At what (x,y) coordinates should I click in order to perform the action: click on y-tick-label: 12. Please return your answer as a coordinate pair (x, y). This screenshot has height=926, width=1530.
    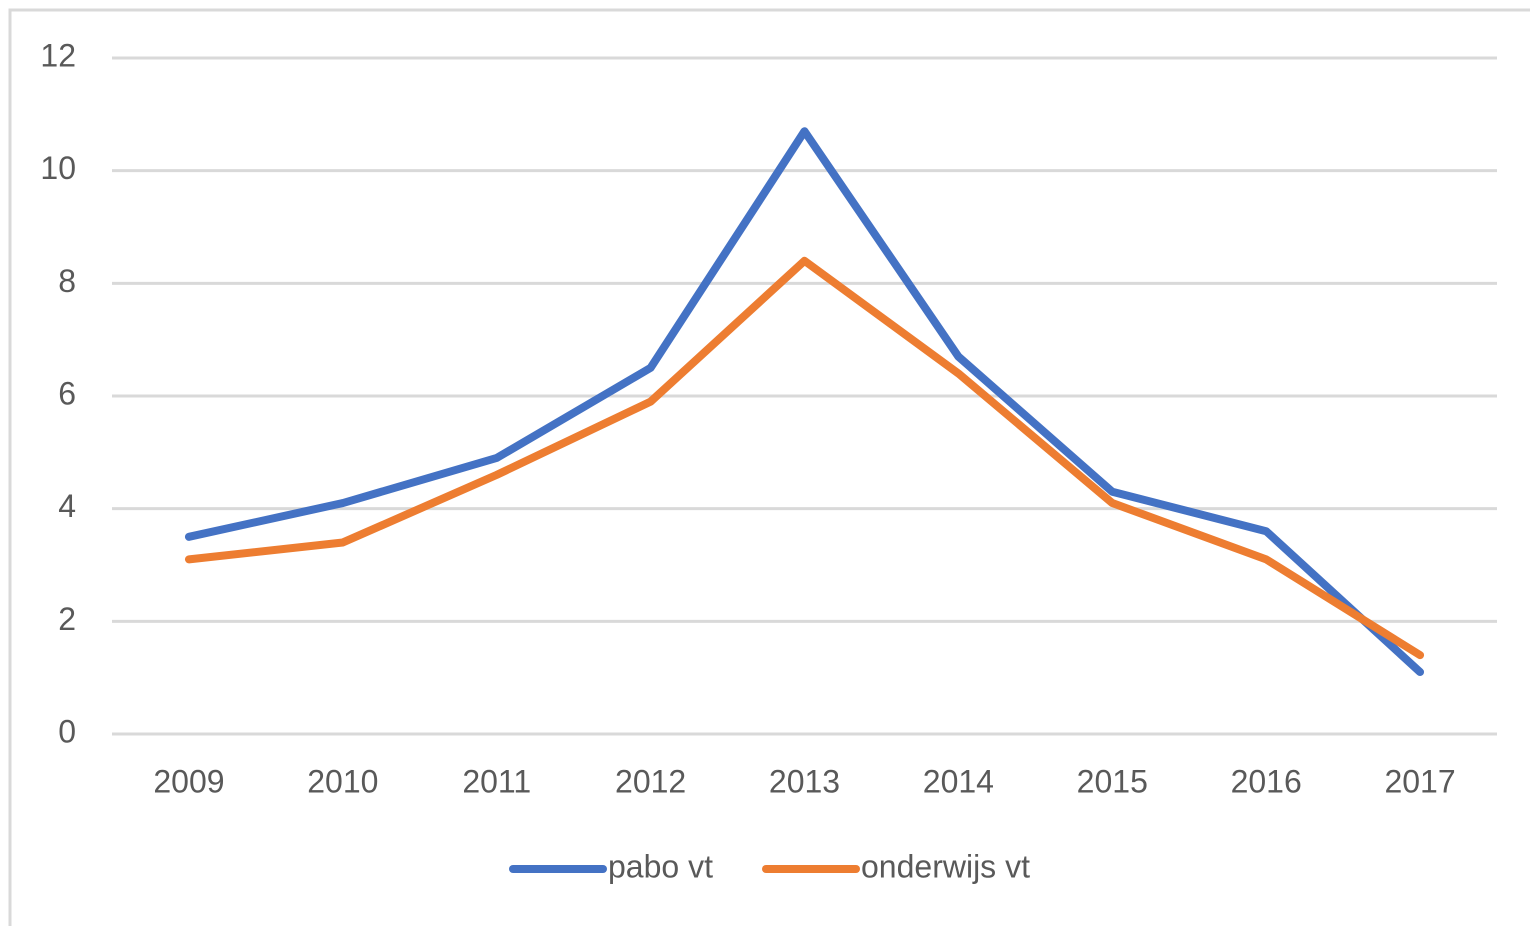
    Looking at the image, I should click on (58, 55).